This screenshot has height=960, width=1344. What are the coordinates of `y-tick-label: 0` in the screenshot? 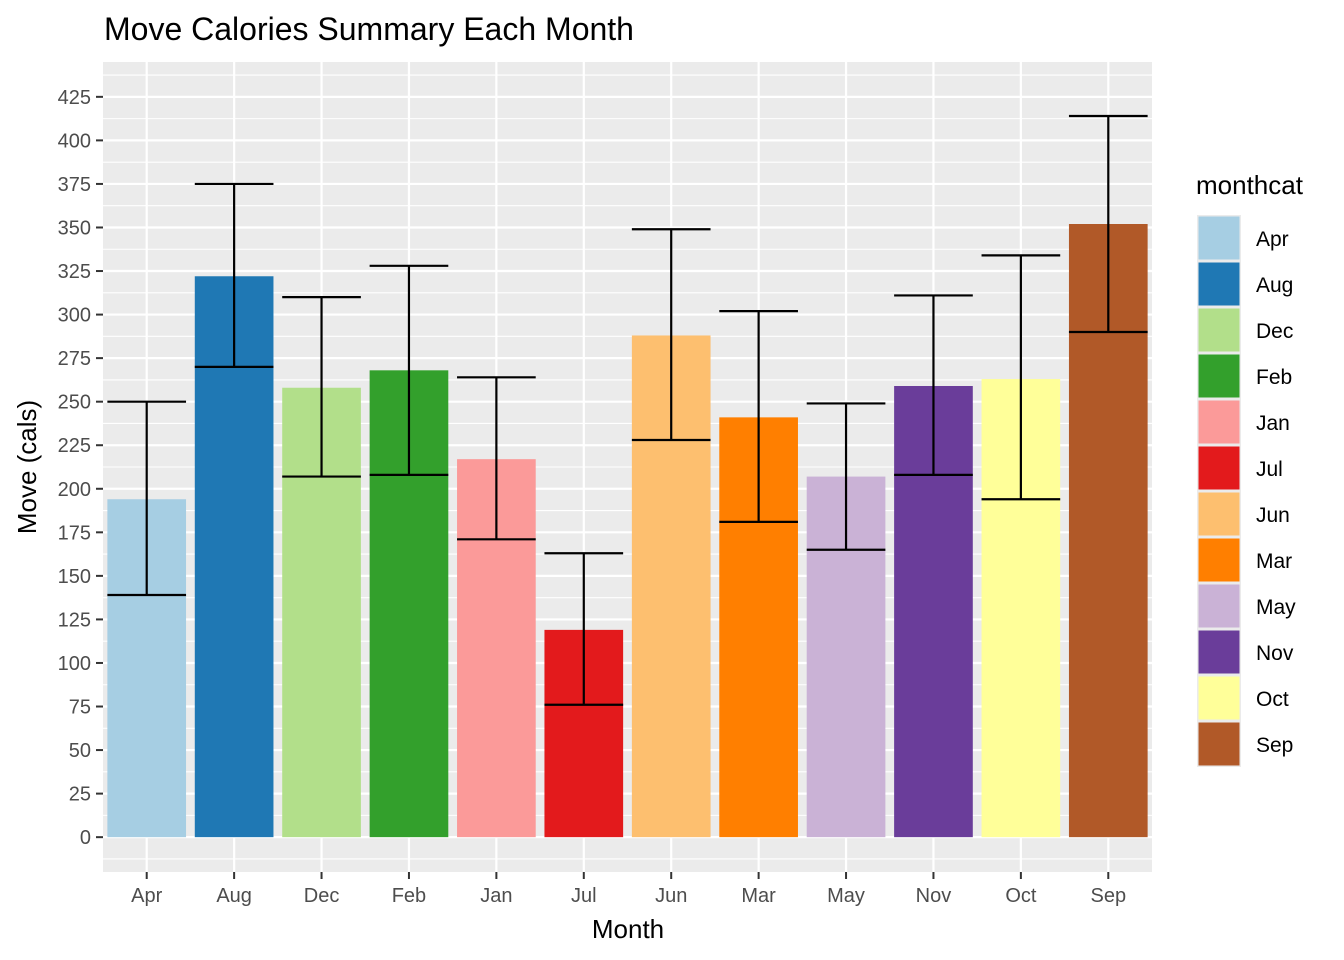 It's located at (85, 838).